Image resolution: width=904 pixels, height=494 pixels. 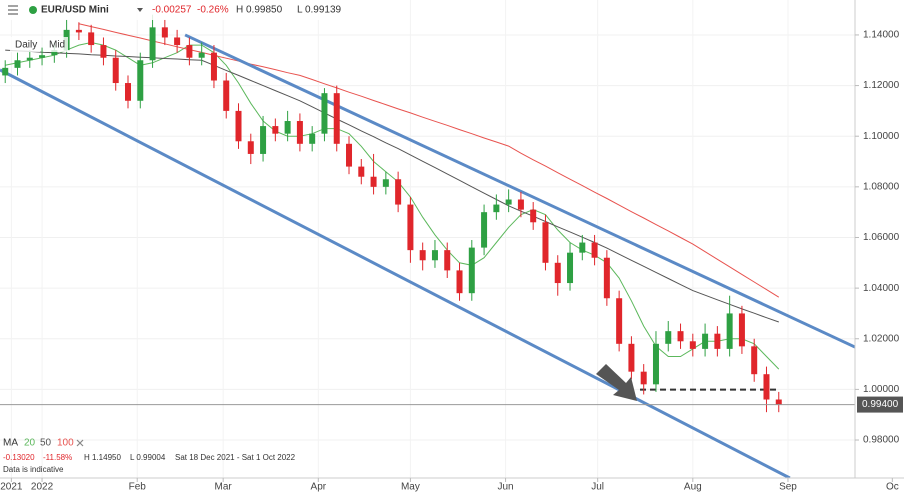 I want to click on y-tick-label: 1.00000, so click(x=881, y=389).